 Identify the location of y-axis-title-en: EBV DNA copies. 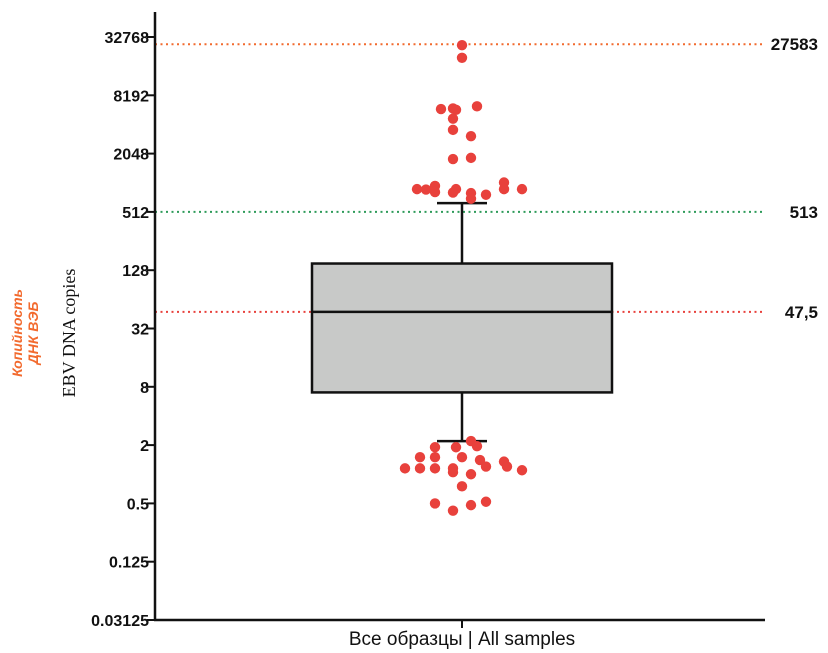
(69, 333).